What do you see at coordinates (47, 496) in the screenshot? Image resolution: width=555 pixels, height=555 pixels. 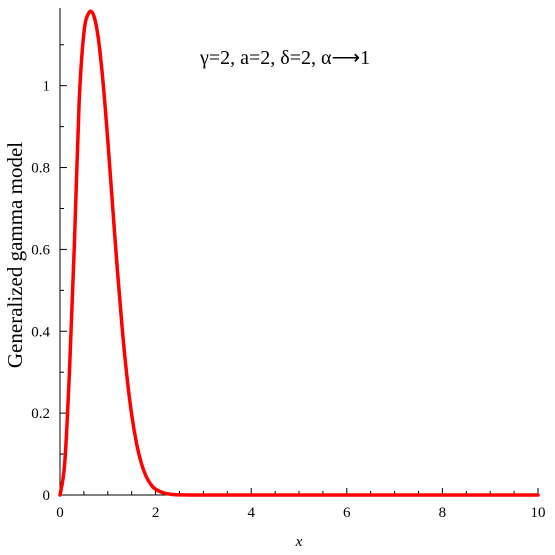 I see `y-tick-label: 0` at bounding box center [47, 496].